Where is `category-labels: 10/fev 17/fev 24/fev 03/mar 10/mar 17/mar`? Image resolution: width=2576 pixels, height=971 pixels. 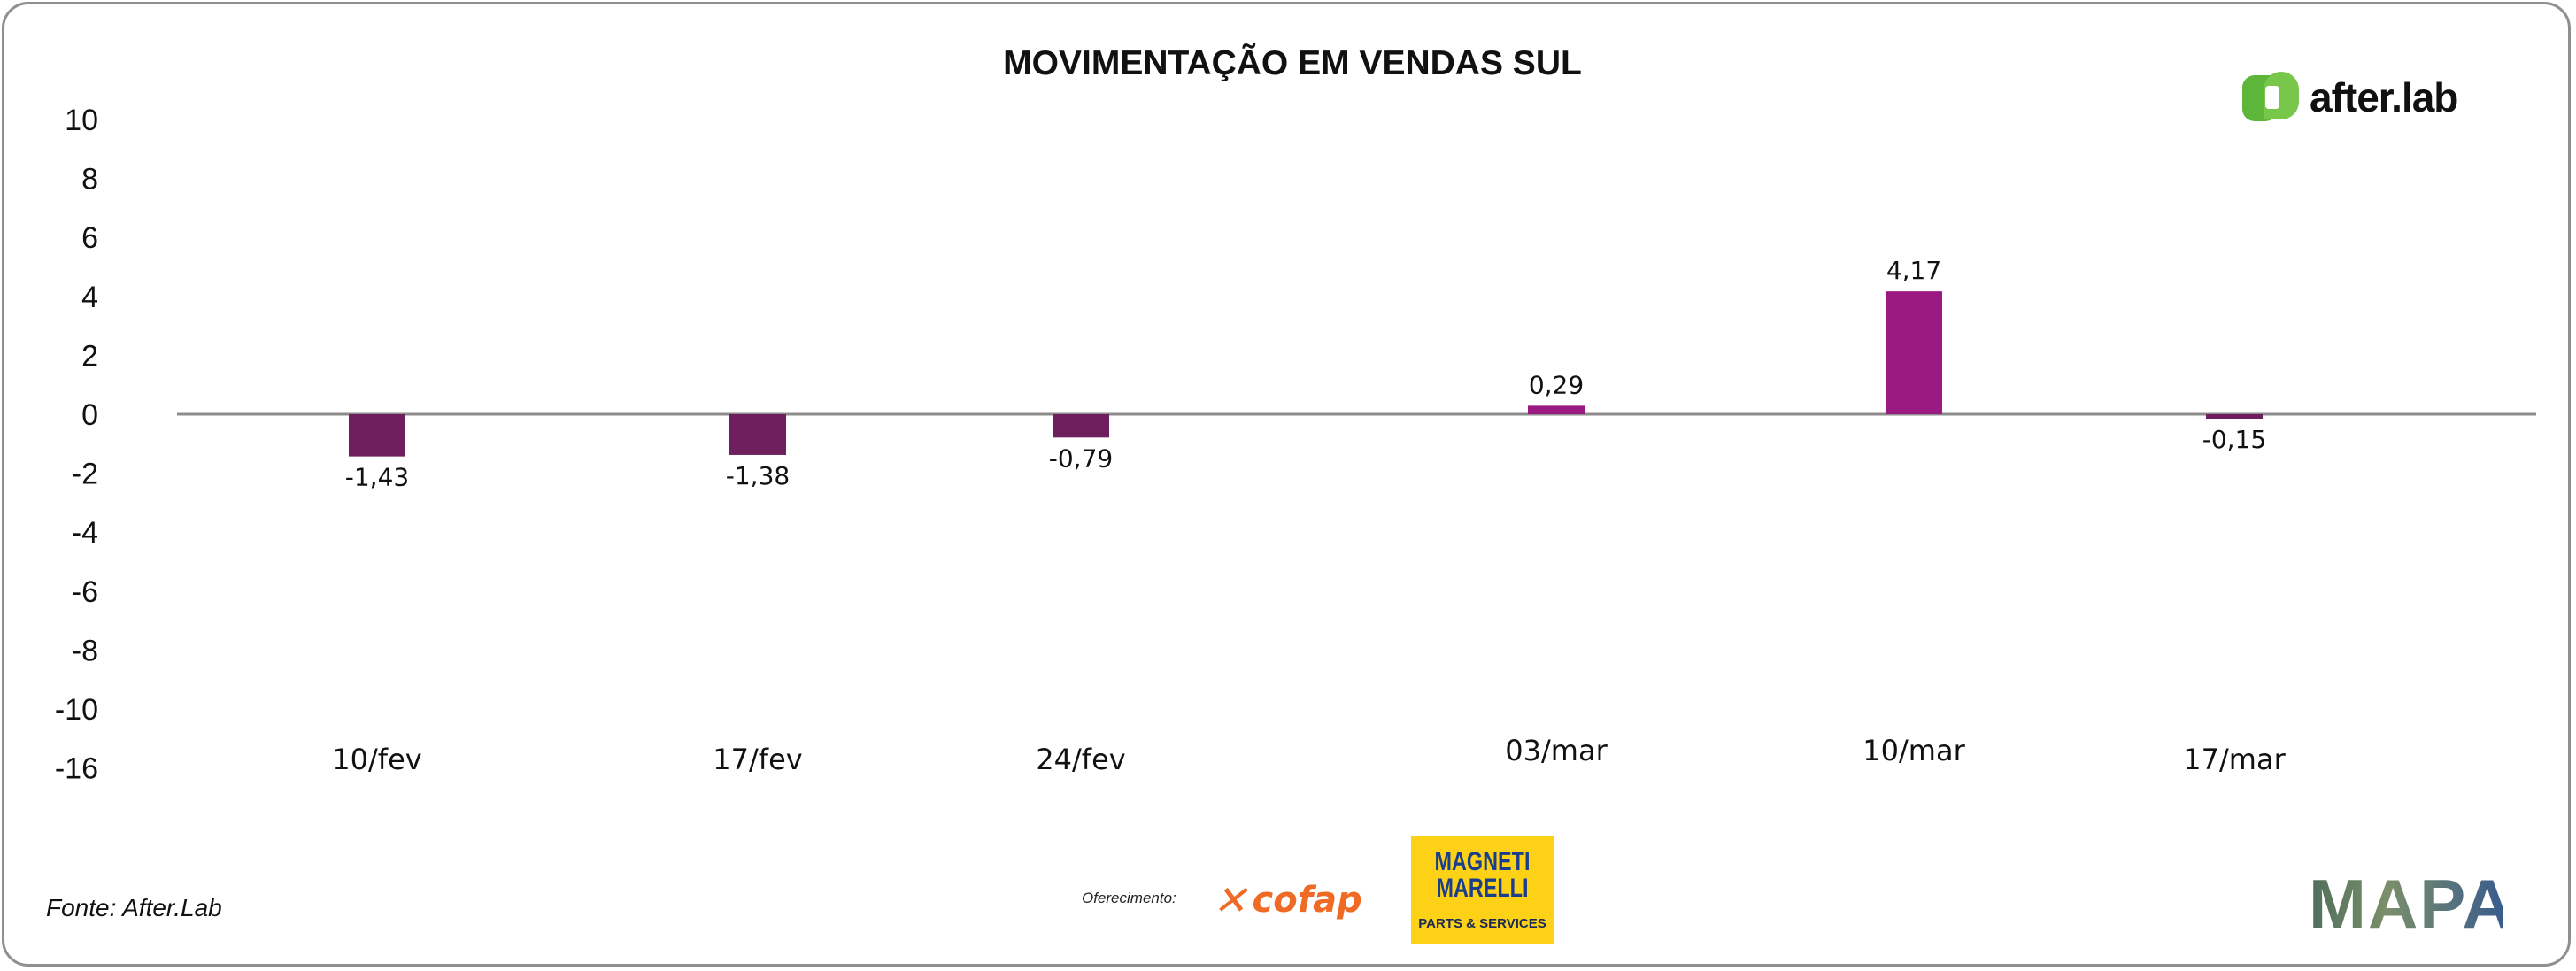 category-labels: 10/fev 17/fev 24/fev 03/mar 10/mar 17/mar is located at coordinates (1309, 755).